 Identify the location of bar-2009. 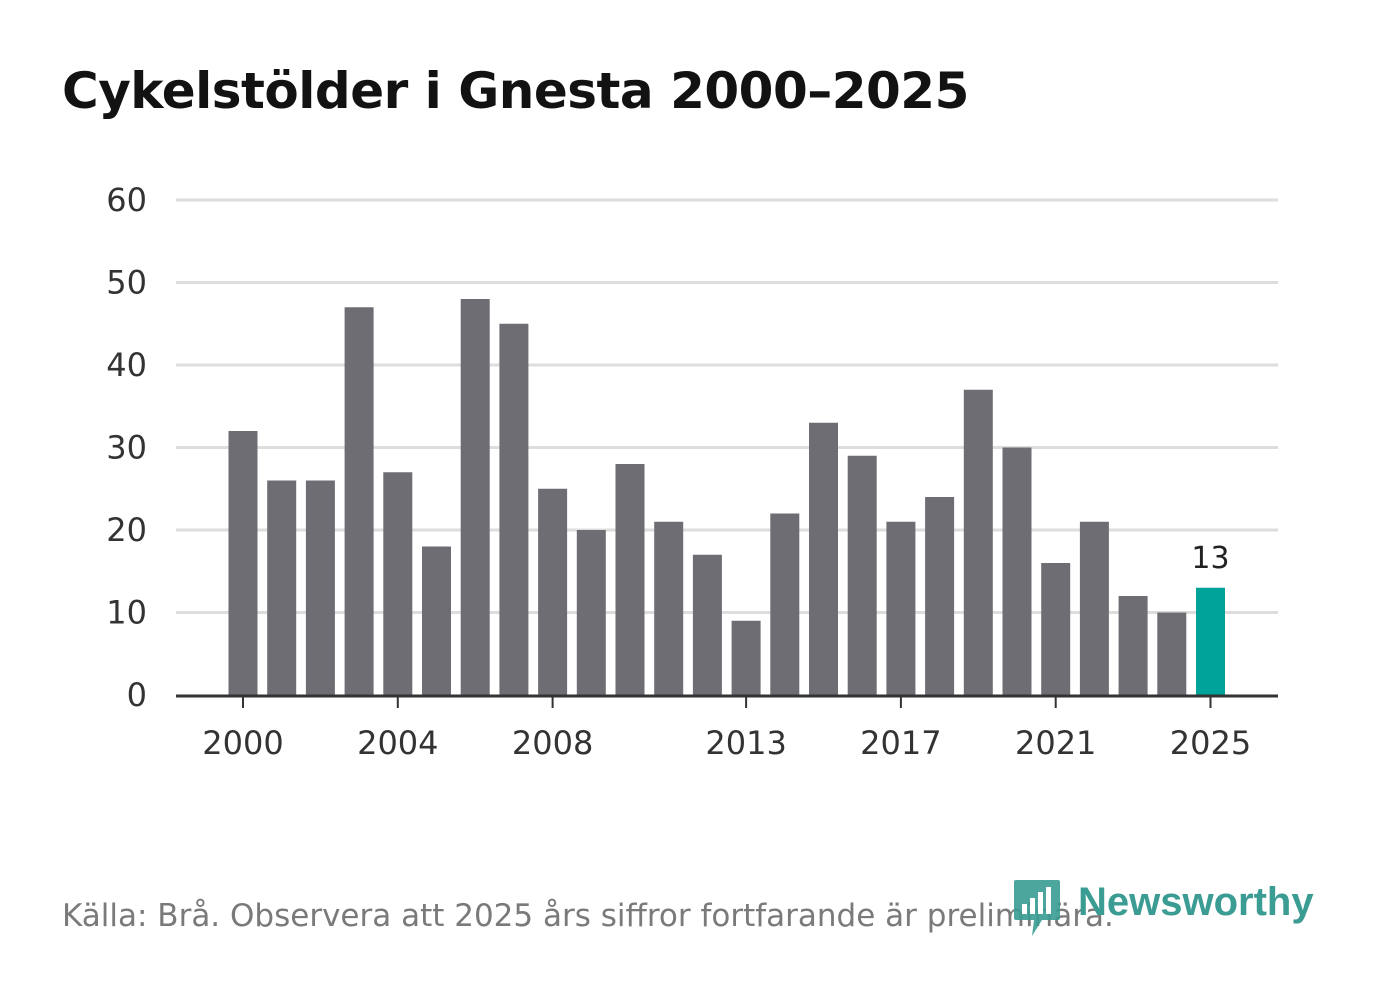
(591, 612).